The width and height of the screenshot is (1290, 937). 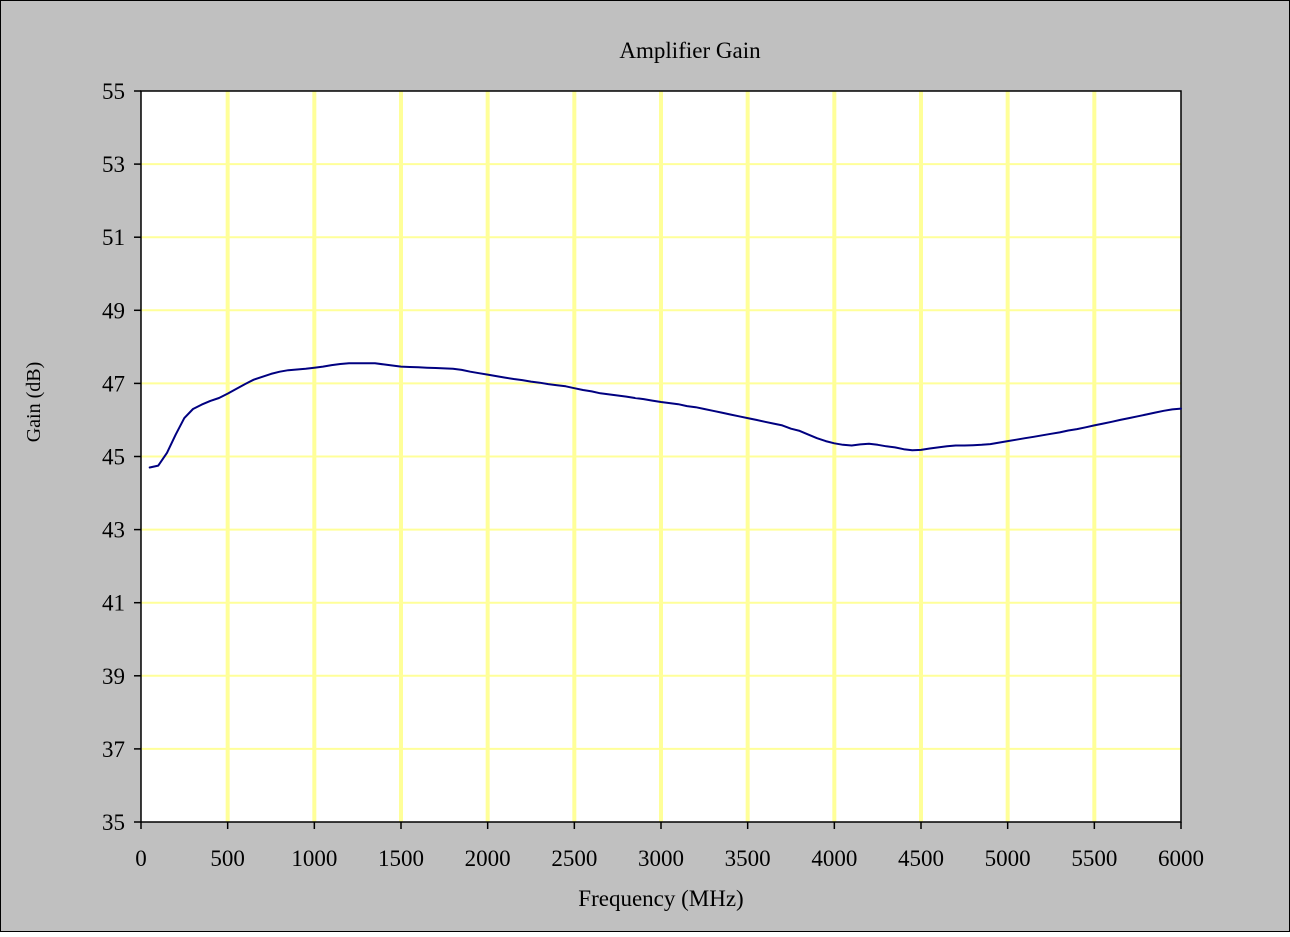 I want to click on y-tick-label: 49, so click(x=113, y=310).